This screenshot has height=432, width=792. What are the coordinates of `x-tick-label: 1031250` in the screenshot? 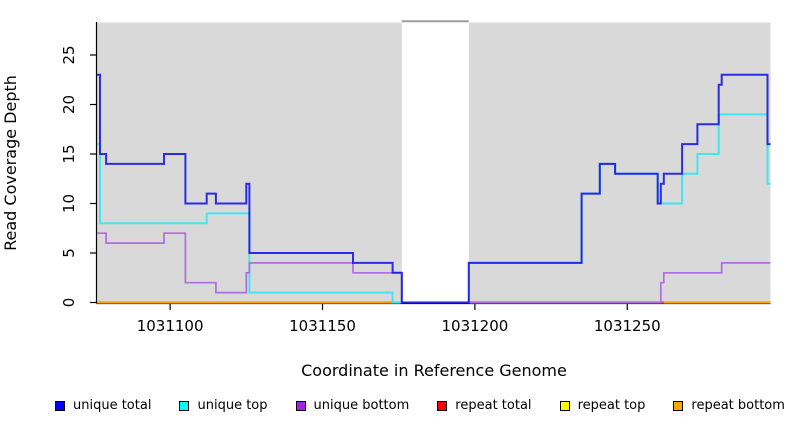 It's located at (627, 326).